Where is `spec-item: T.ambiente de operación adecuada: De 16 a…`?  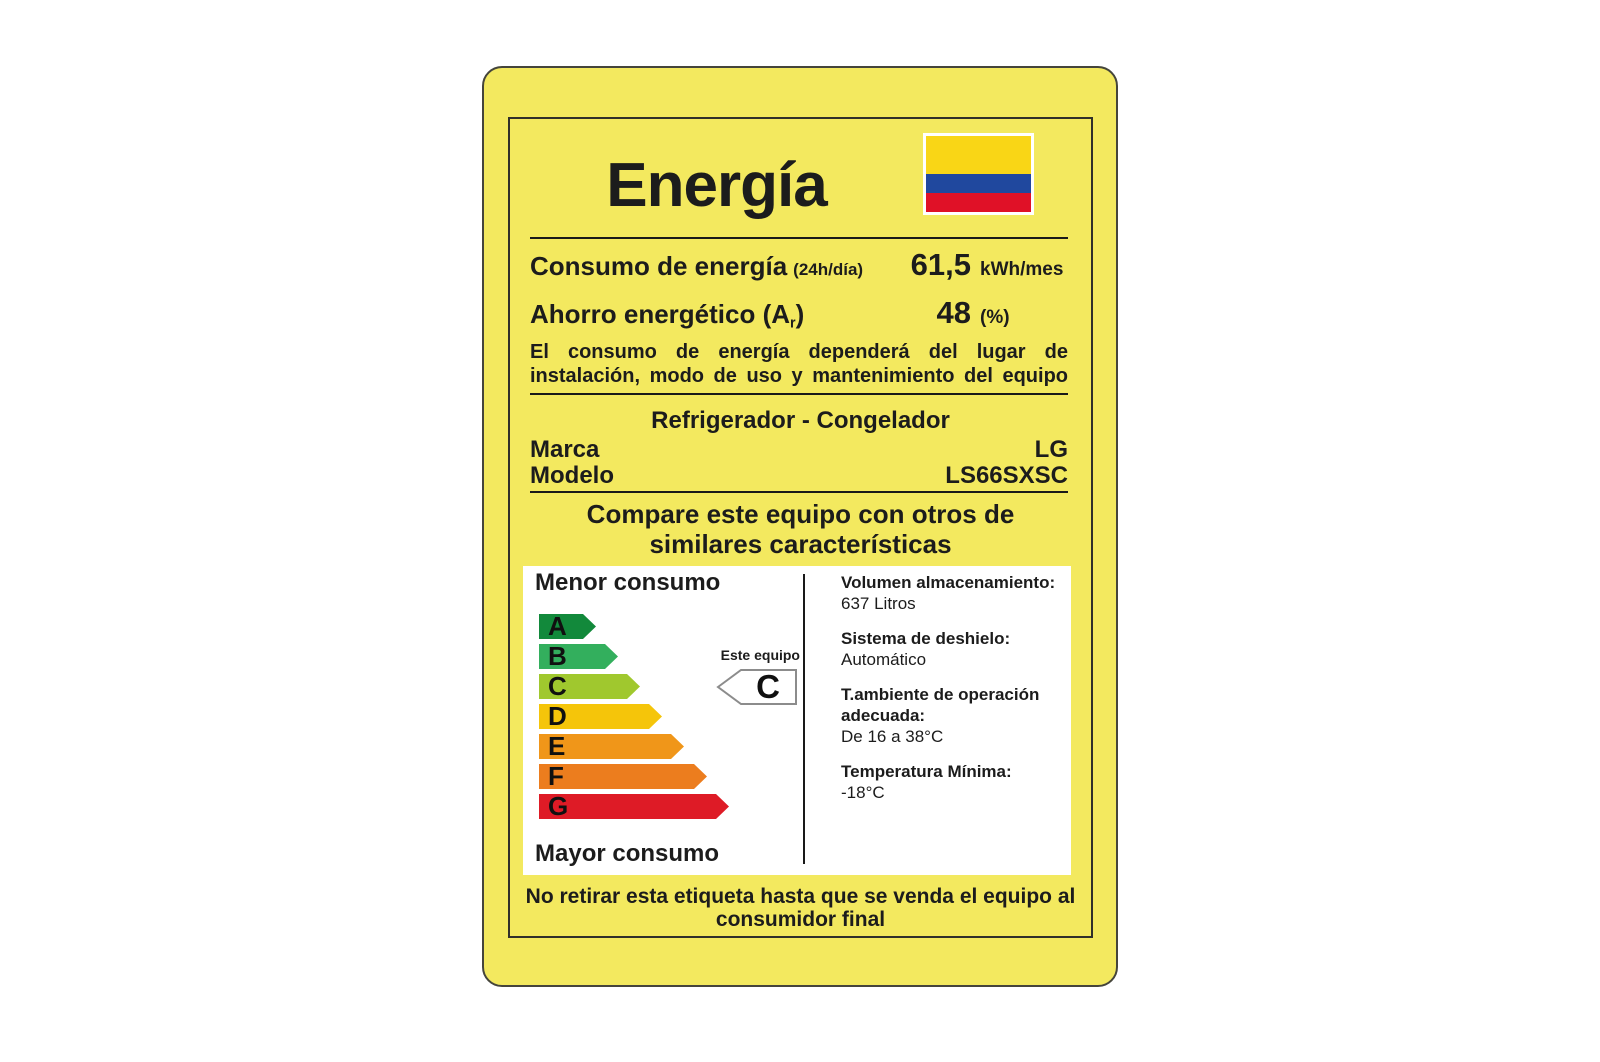 spec-item: T.ambiente de operación adecuada: De 16 a… is located at coordinates (951, 716).